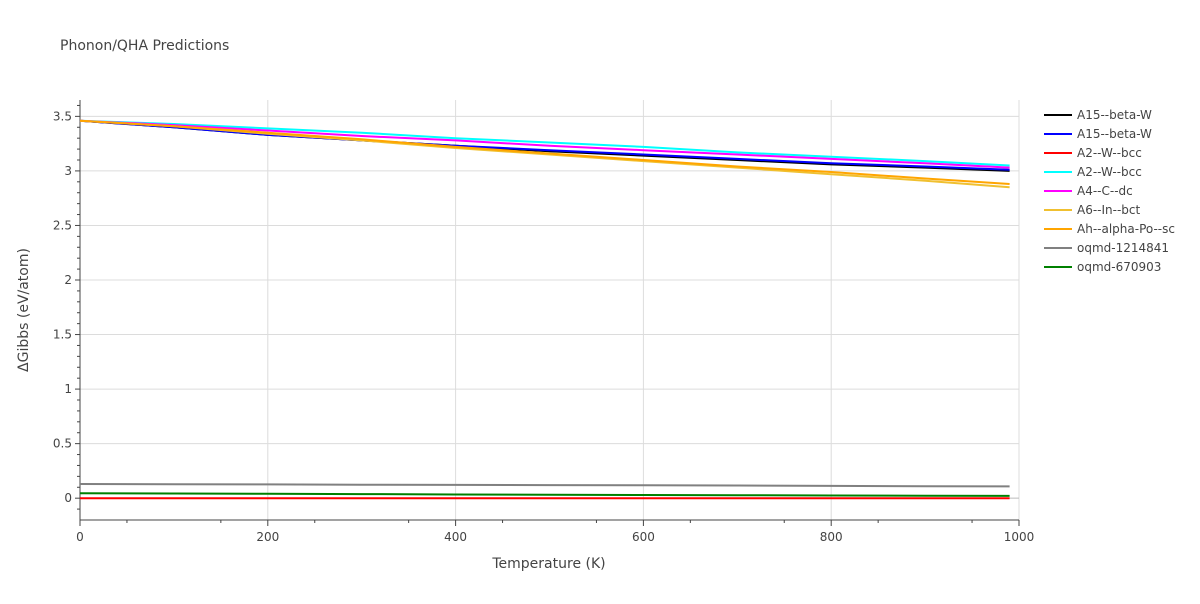 The image size is (1200, 604). Describe the element at coordinates (643, 537) in the screenshot. I see `x-tick-label: 600` at that location.